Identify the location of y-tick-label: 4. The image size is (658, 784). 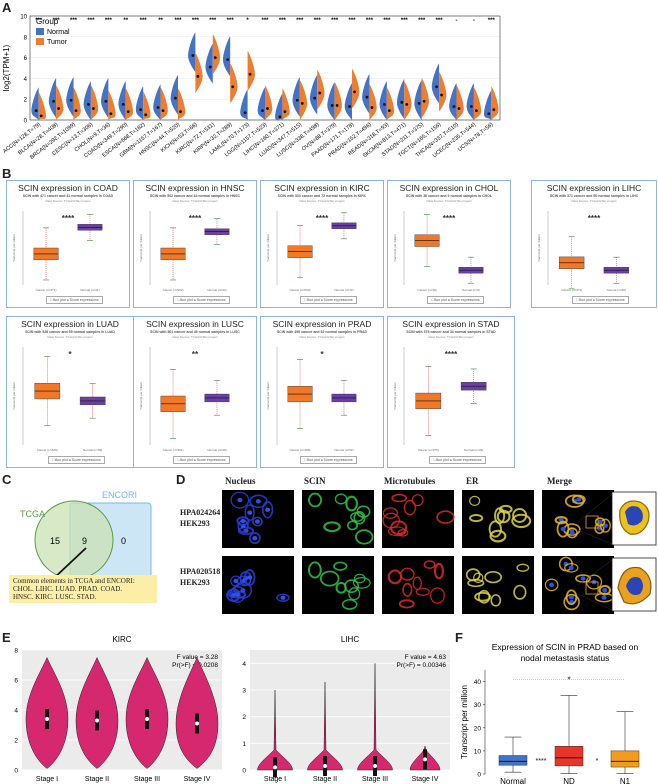
(26, 80).